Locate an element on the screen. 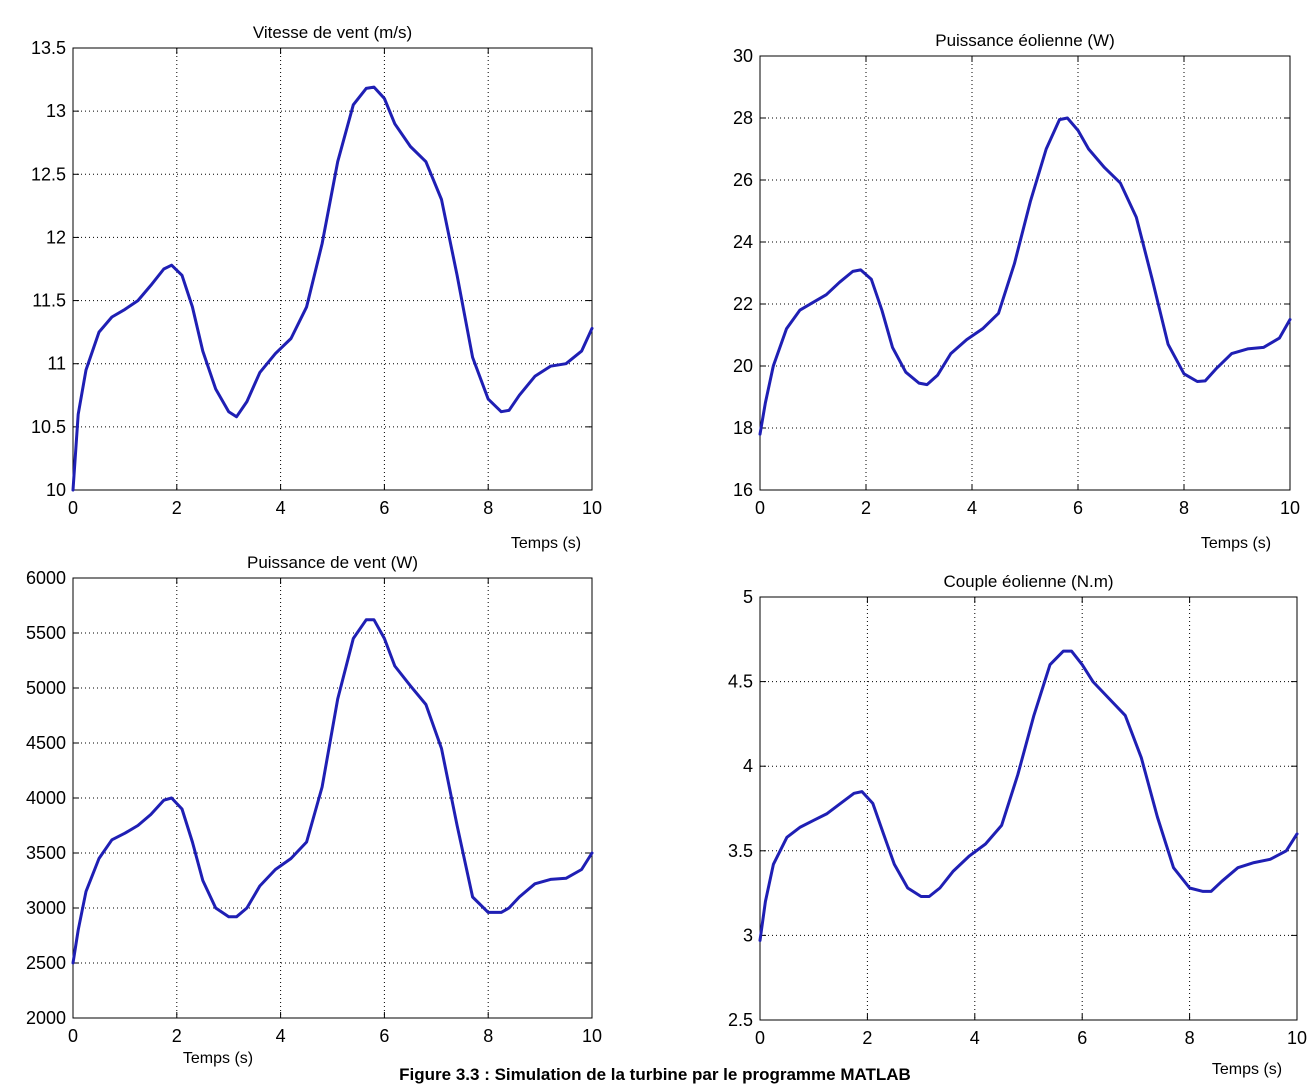  y-tick-label: 30 is located at coordinates (743, 56).